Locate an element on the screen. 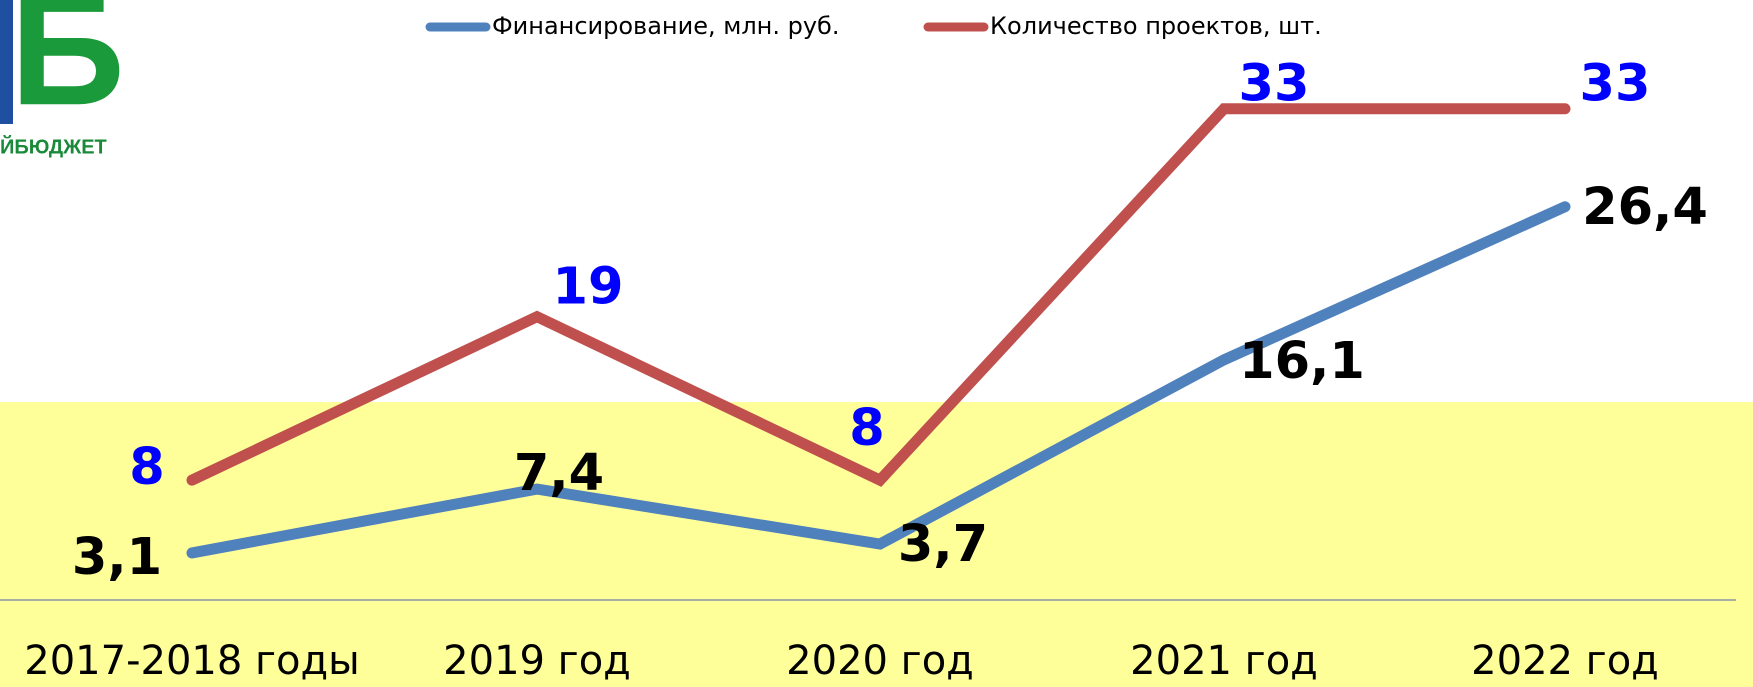 This screenshot has width=1753, height=687. data-label: 3,1 is located at coordinates (117, 557).